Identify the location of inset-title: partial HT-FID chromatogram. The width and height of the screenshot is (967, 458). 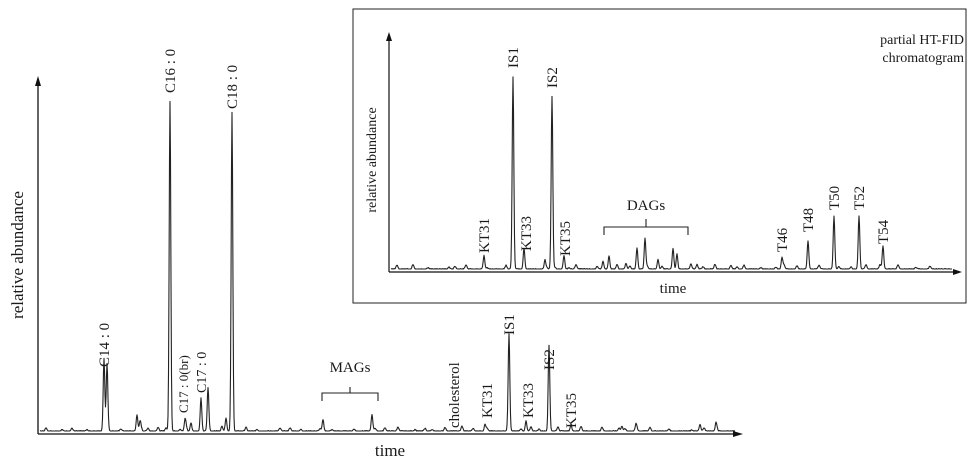
(922, 49).